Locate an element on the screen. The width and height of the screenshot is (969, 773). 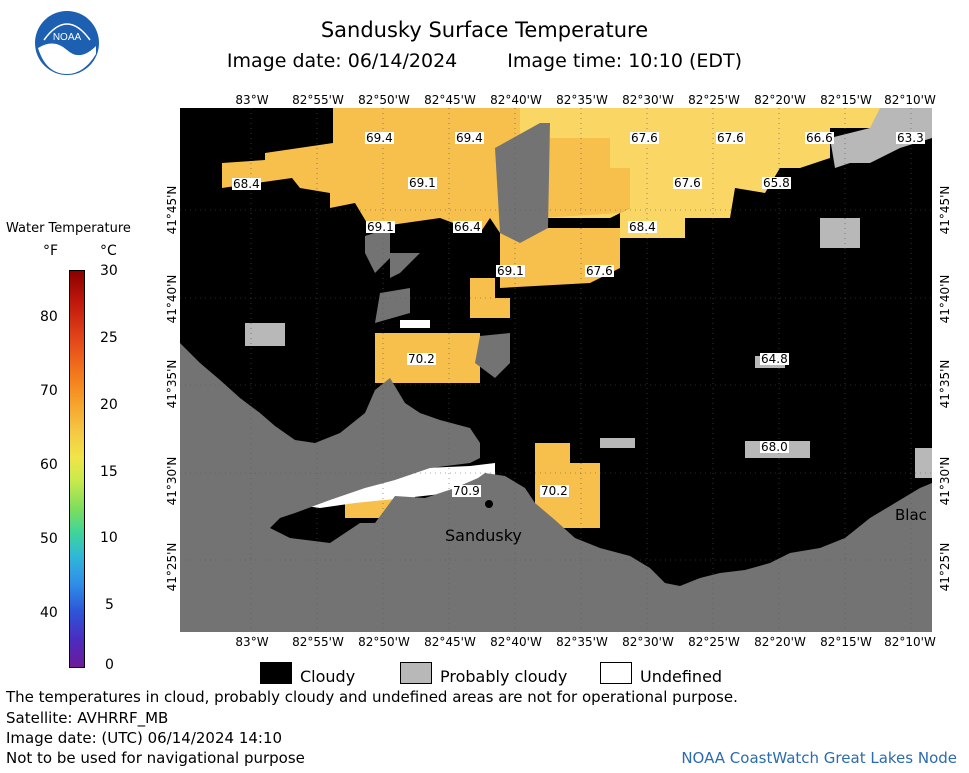
lon-label-bottom: 82°25'W is located at coordinates (714, 642).